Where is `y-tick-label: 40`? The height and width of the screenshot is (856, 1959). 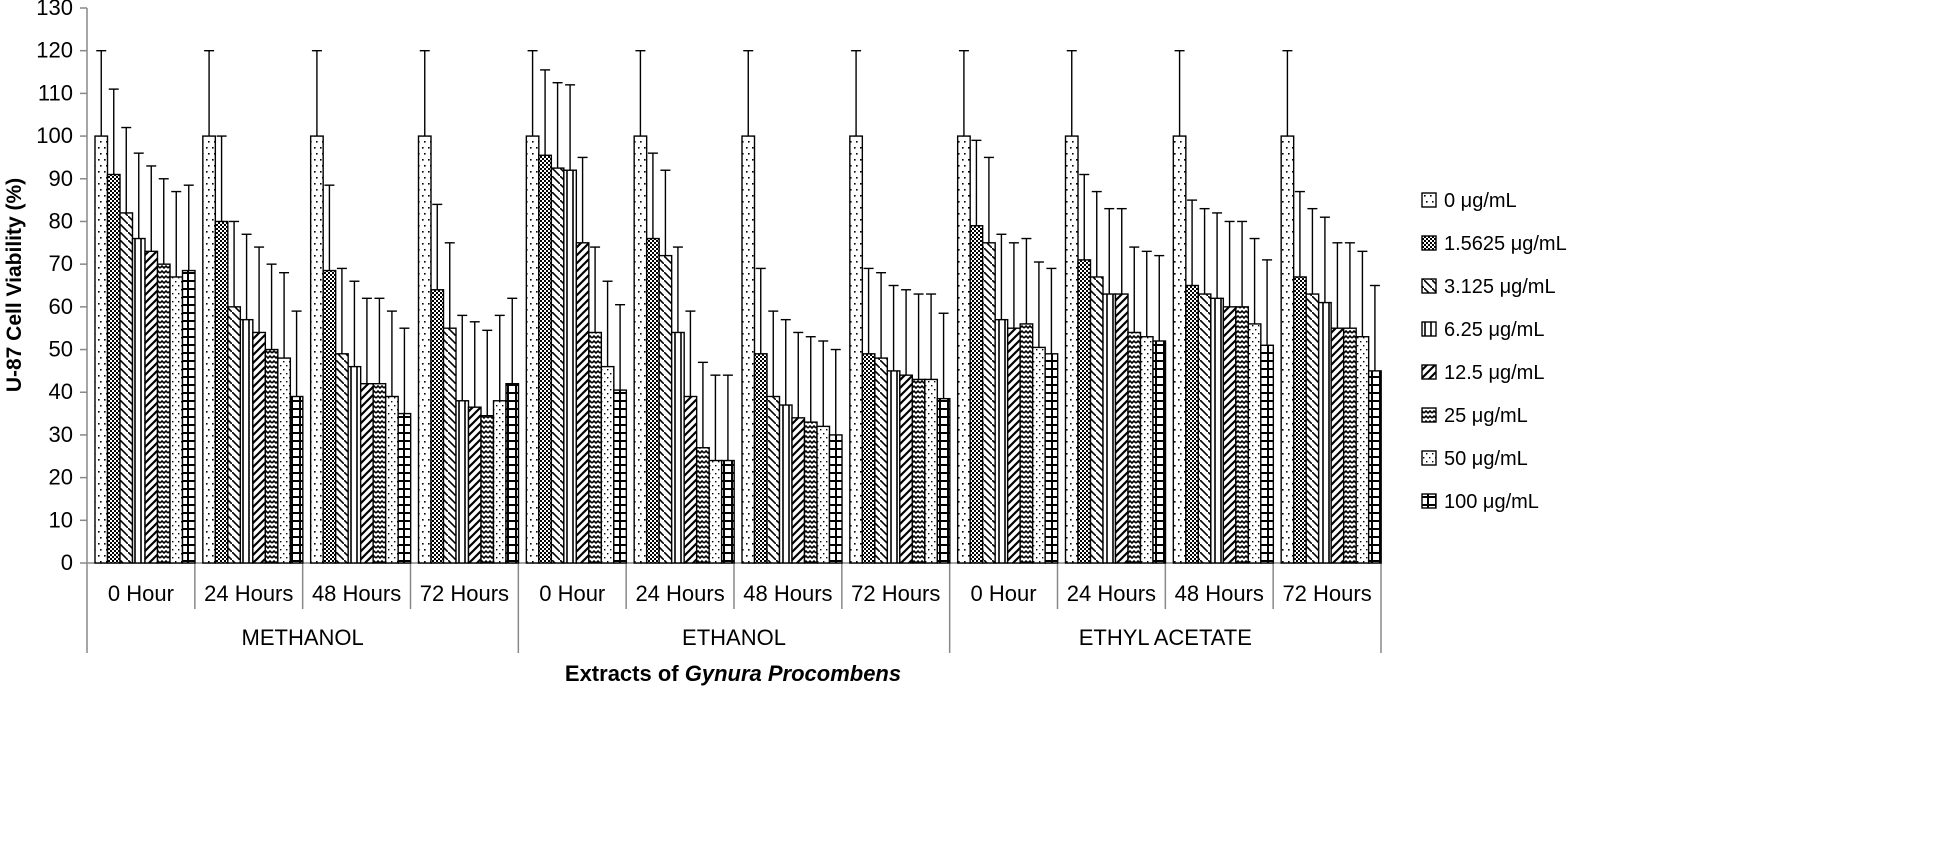
y-tick-label: 40 is located at coordinates (61, 391).